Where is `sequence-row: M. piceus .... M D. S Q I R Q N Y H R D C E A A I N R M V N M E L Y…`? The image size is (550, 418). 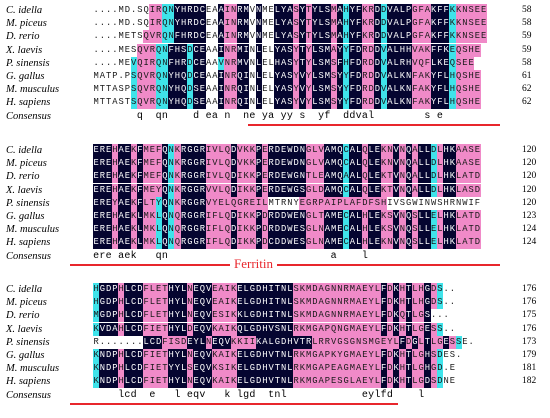 sequence-row: M. piceus .... M D. S Q I R Q N Y H R D C E A A I N R M V N M E L Y… is located at coordinates (275, 24).